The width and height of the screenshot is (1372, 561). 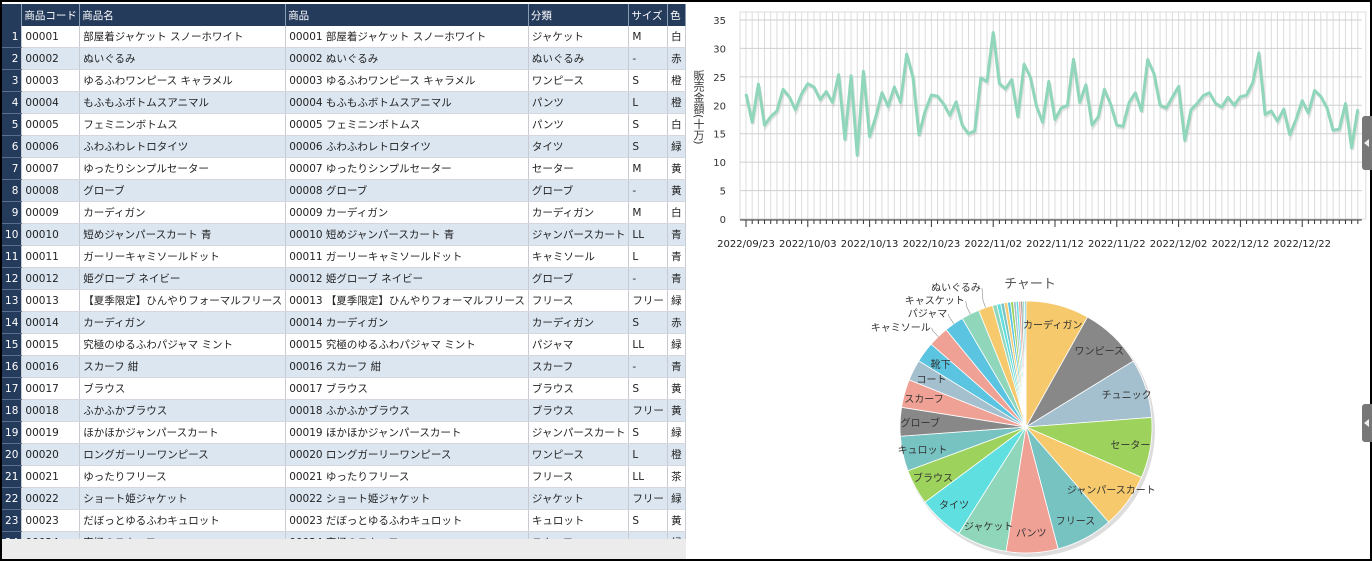 I want to click on row-number: 11, so click(x=12, y=256).